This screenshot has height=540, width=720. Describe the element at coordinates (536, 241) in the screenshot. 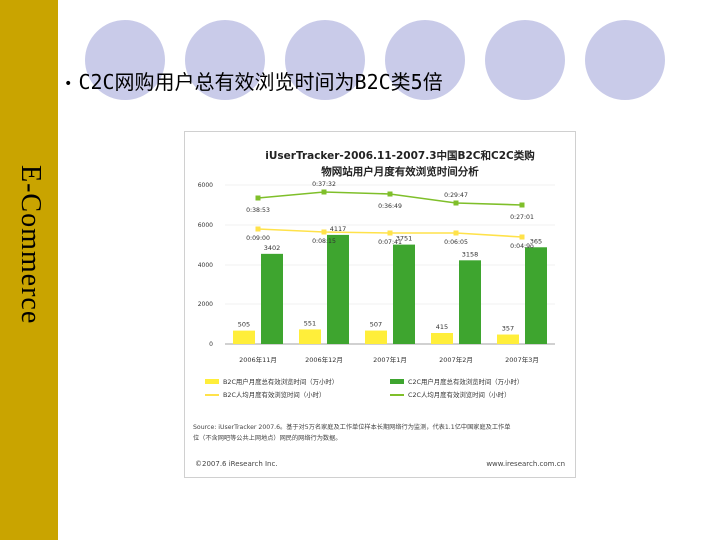

I see `bar-label-c2c-4: 365` at that location.